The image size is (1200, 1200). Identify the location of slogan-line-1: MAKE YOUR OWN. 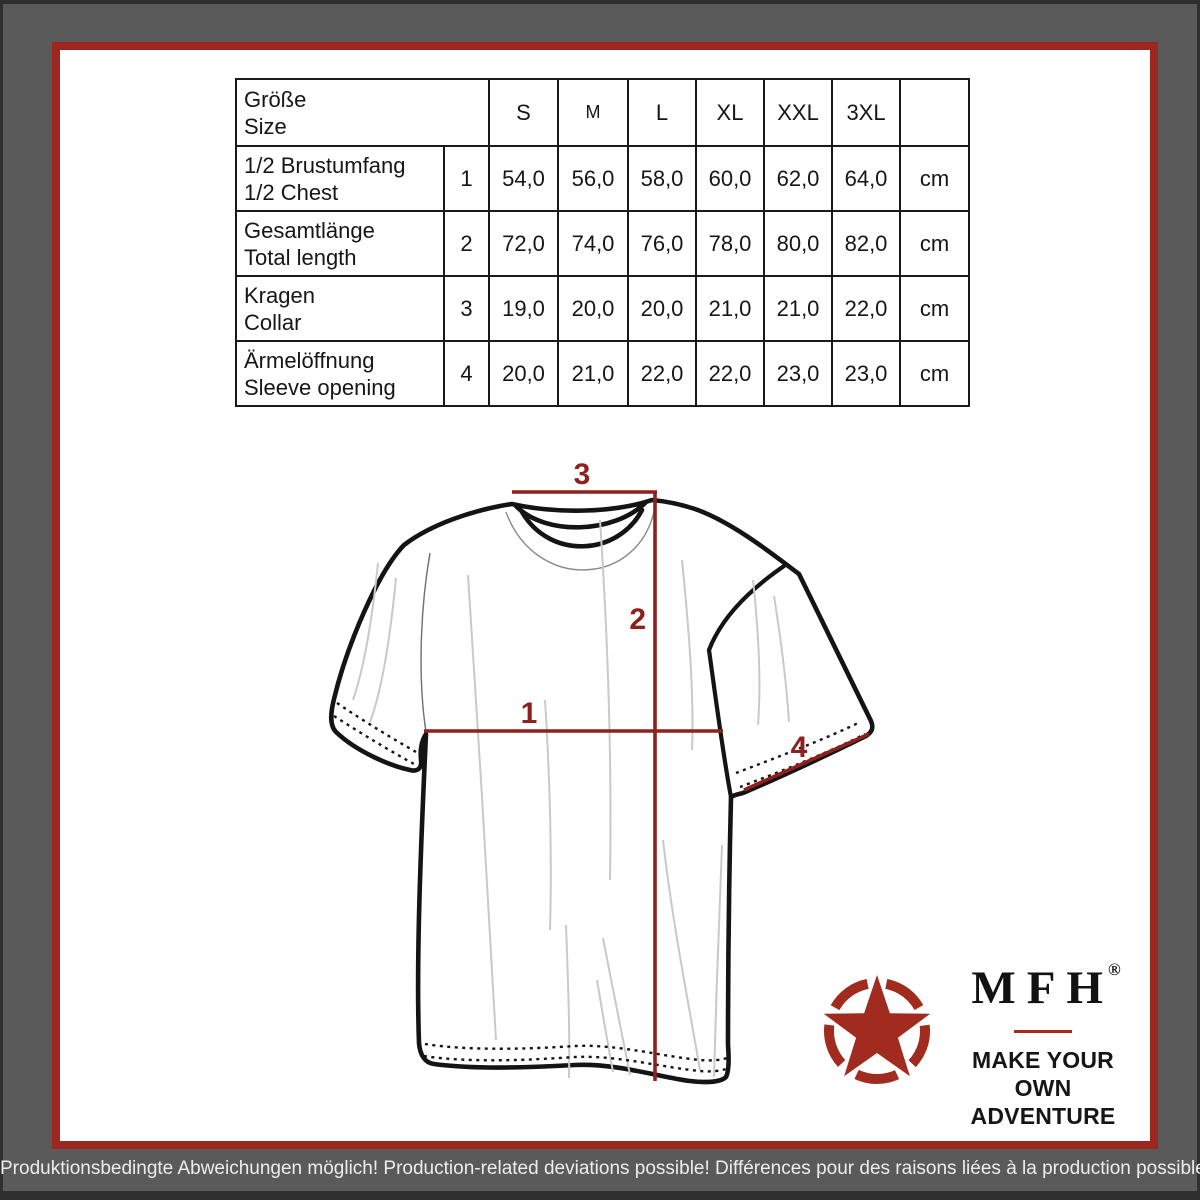
(1043, 1074).